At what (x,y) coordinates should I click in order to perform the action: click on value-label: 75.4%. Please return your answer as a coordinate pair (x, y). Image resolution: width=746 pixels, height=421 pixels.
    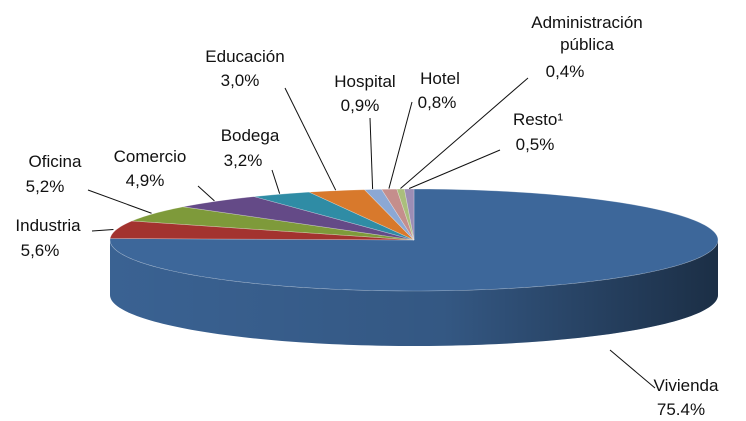
    Looking at the image, I should click on (681, 409).